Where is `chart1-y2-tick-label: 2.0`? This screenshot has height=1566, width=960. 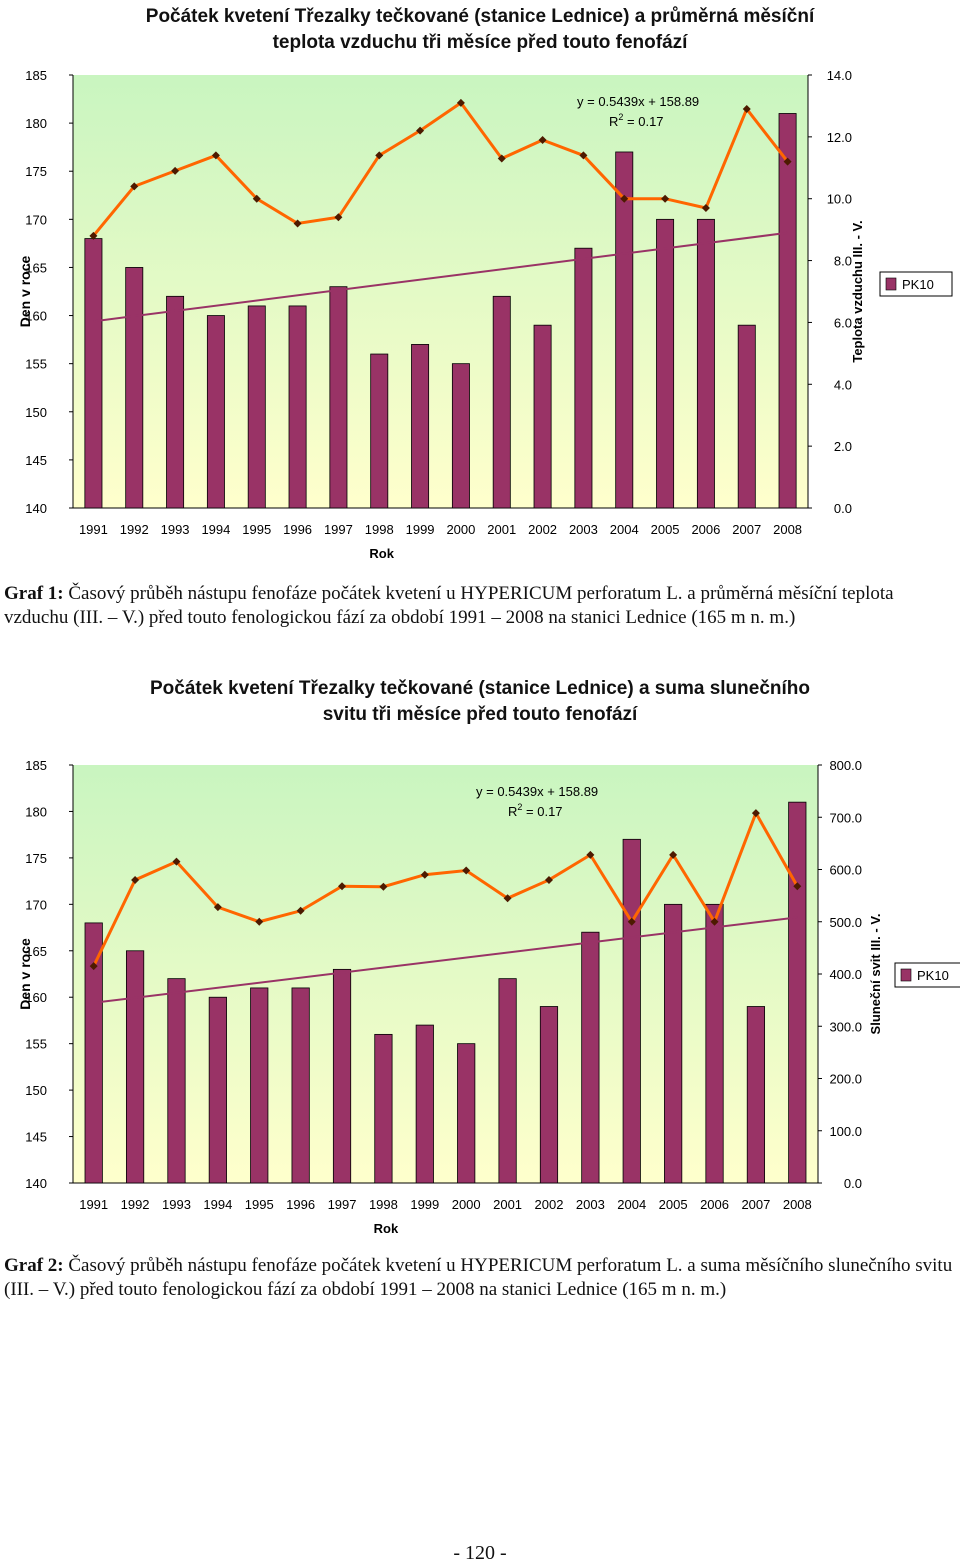 chart1-y2-tick-label: 2.0 is located at coordinates (843, 446).